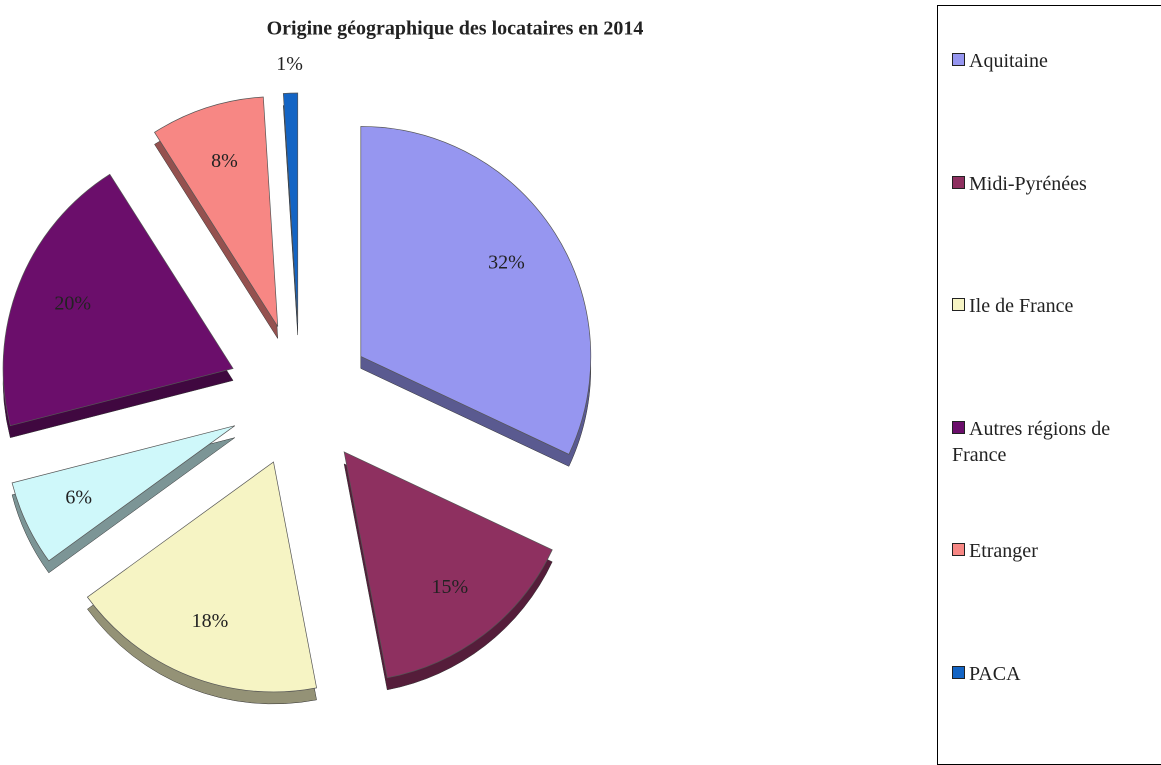  Describe the element at coordinates (1008, 61) in the screenshot. I see `legend-label: Aquitaine` at that location.